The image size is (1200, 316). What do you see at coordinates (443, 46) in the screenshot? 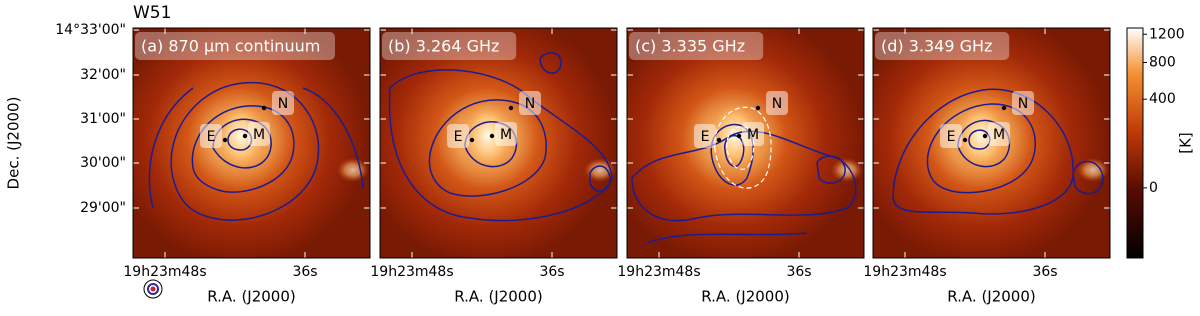
I see `panel-label: (b) 3.264 GHz` at bounding box center [443, 46].